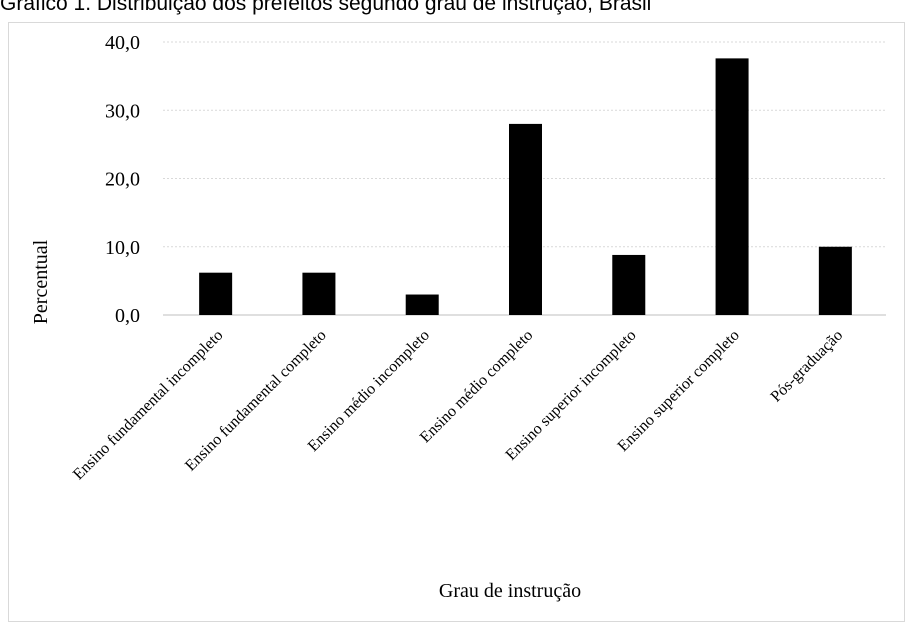 This screenshot has width=906, height=625. Describe the element at coordinates (510, 591) in the screenshot. I see `x-axis-label: Grau de instrução` at that location.